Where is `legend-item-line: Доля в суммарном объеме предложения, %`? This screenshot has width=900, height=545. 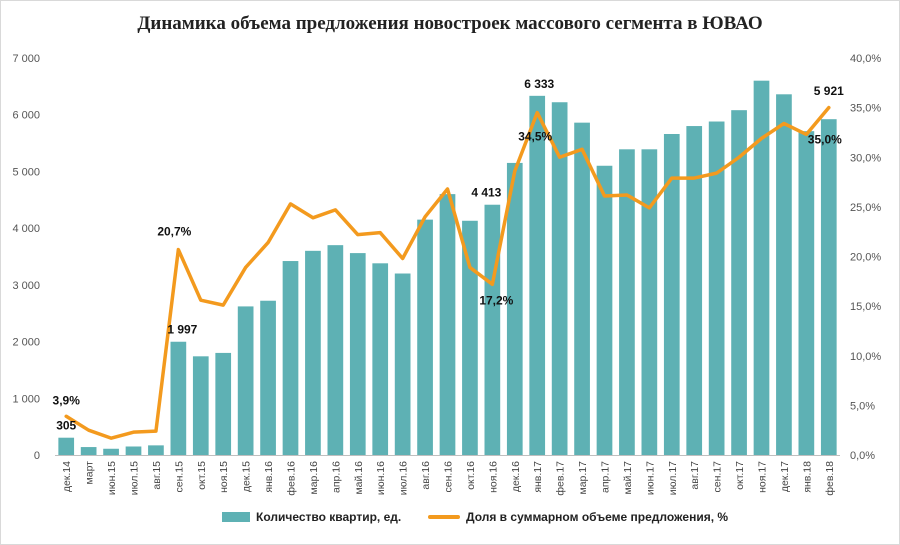
legend-item-line: Доля в суммарном объеме предложения, % is located at coordinates (578, 517).